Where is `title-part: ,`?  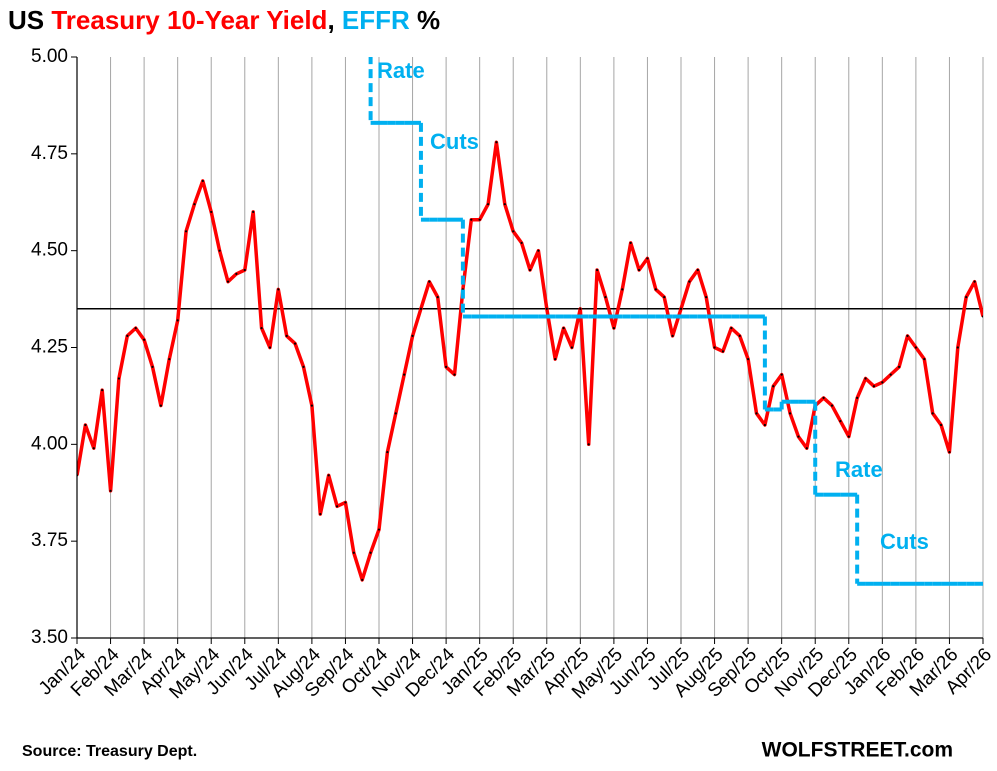
title-part: , is located at coordinates (330, 20).